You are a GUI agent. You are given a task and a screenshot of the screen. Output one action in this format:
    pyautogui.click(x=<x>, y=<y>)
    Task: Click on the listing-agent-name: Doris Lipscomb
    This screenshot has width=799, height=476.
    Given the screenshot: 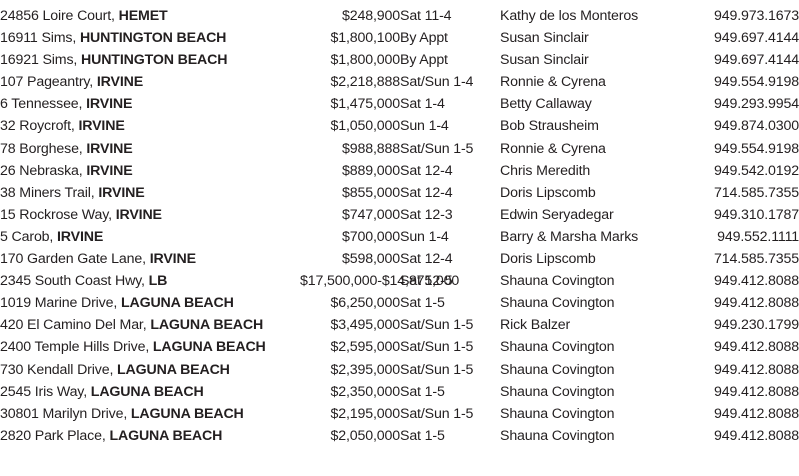 What is the action you would take?
    pyautogui.click(x=548, y=259)
    